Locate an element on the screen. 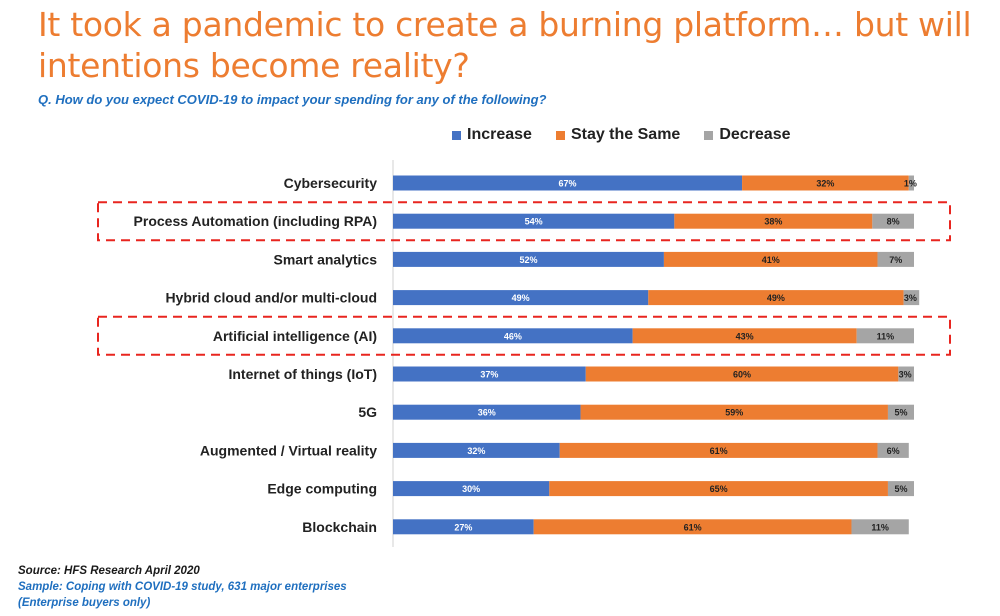 The image size is (1000, 616). bar-decrease-artificial-intelligence-ai is located at coordinates (885, 336).